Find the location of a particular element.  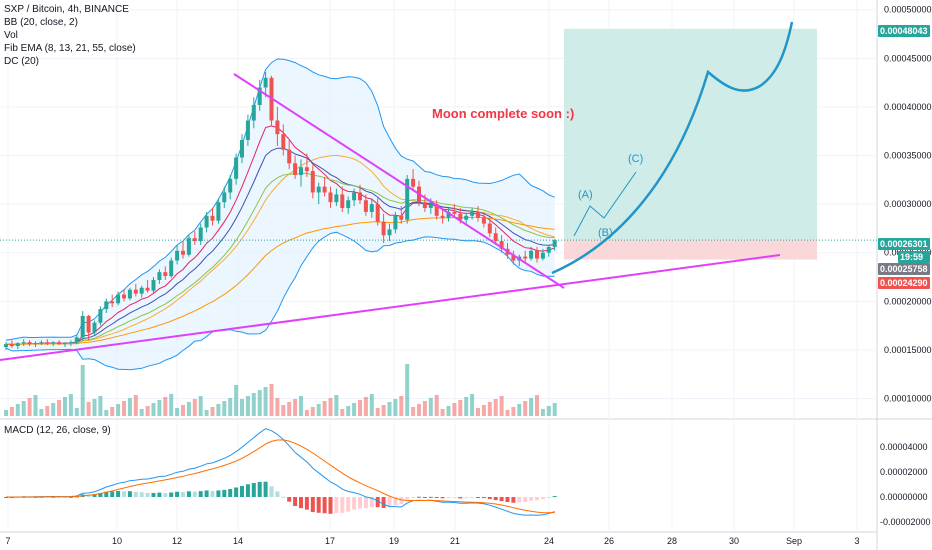

time-tick: 19 is located at coordinates (394, 541).